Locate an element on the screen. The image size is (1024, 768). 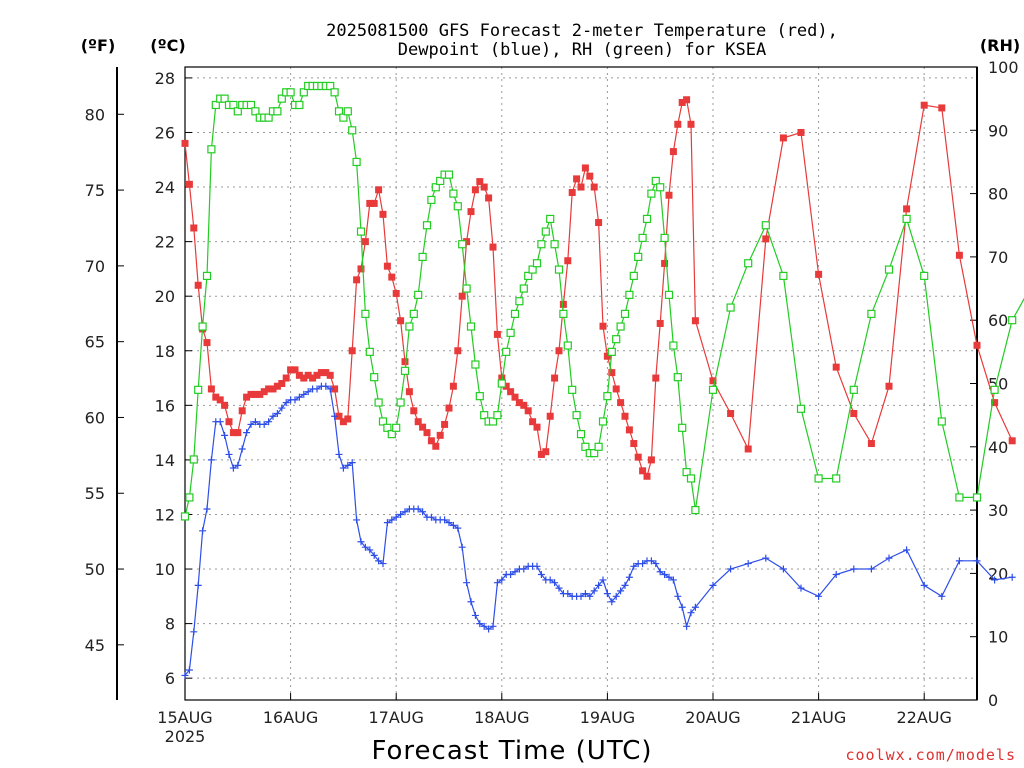
x-tick-label: 16AUG is located at coordinates (290, 717).